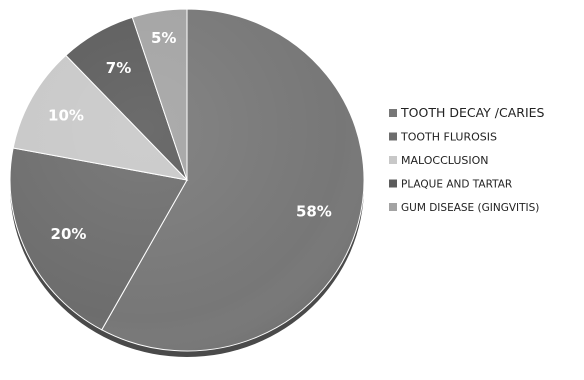 This screenshot has width=584, height=380. Describe the element at coordinates (472, 112) in the screenshot. I see `legend-label-tooth-decay-caries: TOOTH DECAY /CARIES` at that location.